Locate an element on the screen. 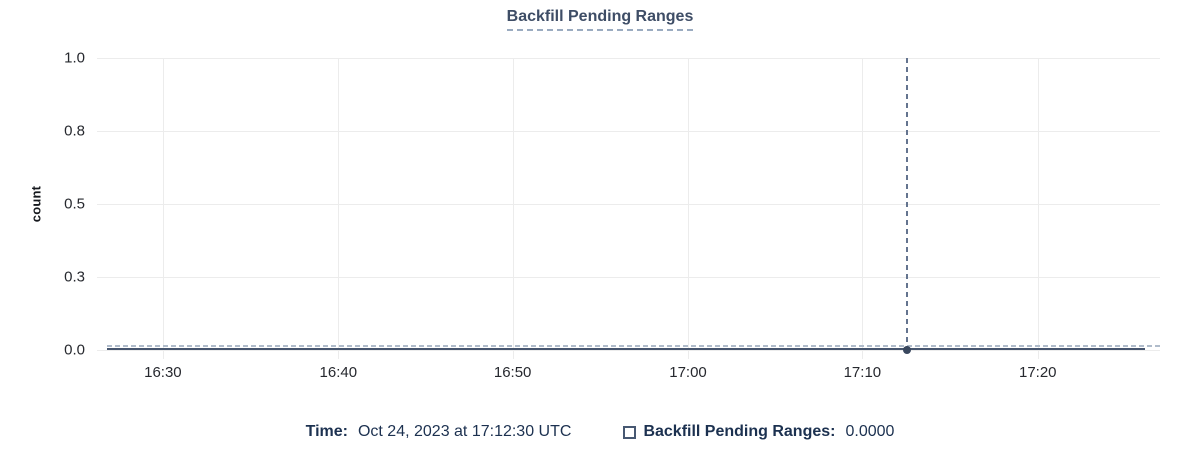  x-tick-label: 16:50 is located at coordinates (512, 372).